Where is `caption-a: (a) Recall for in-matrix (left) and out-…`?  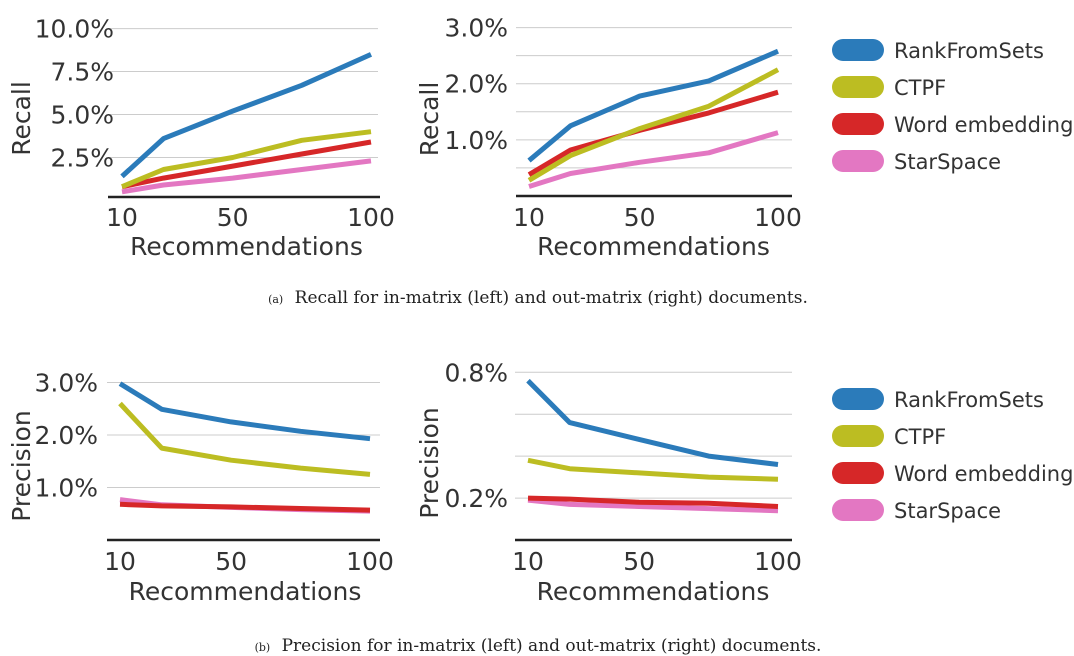 caption-a: (a) Recall for in-matrix (left) and out-… is located at coordinates (538, 298).